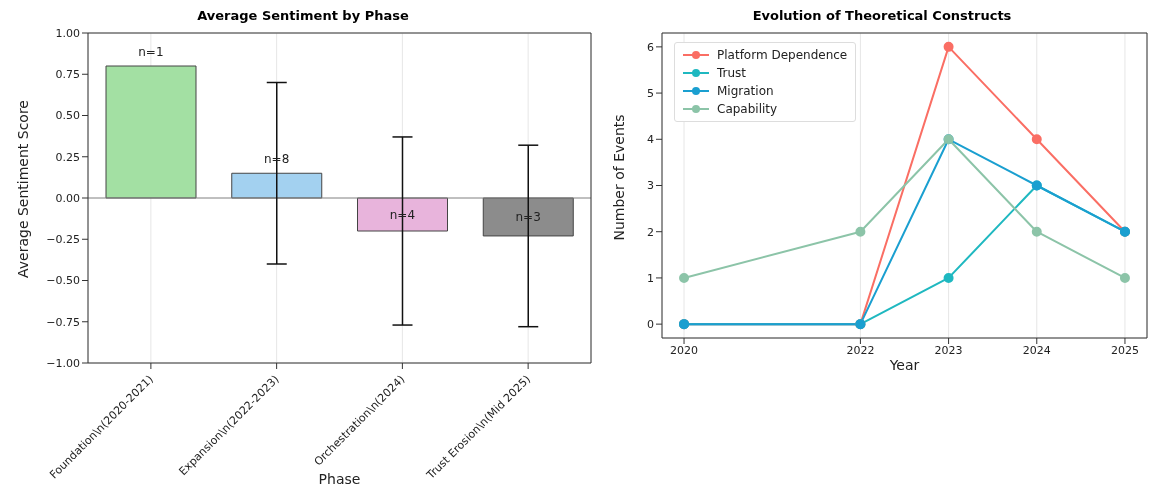  What do you see at coordinates (882, 16) in the screenshot?
I see `chart-title: Evolution of Theoretical Constructs` at bounding box center [882, 16].